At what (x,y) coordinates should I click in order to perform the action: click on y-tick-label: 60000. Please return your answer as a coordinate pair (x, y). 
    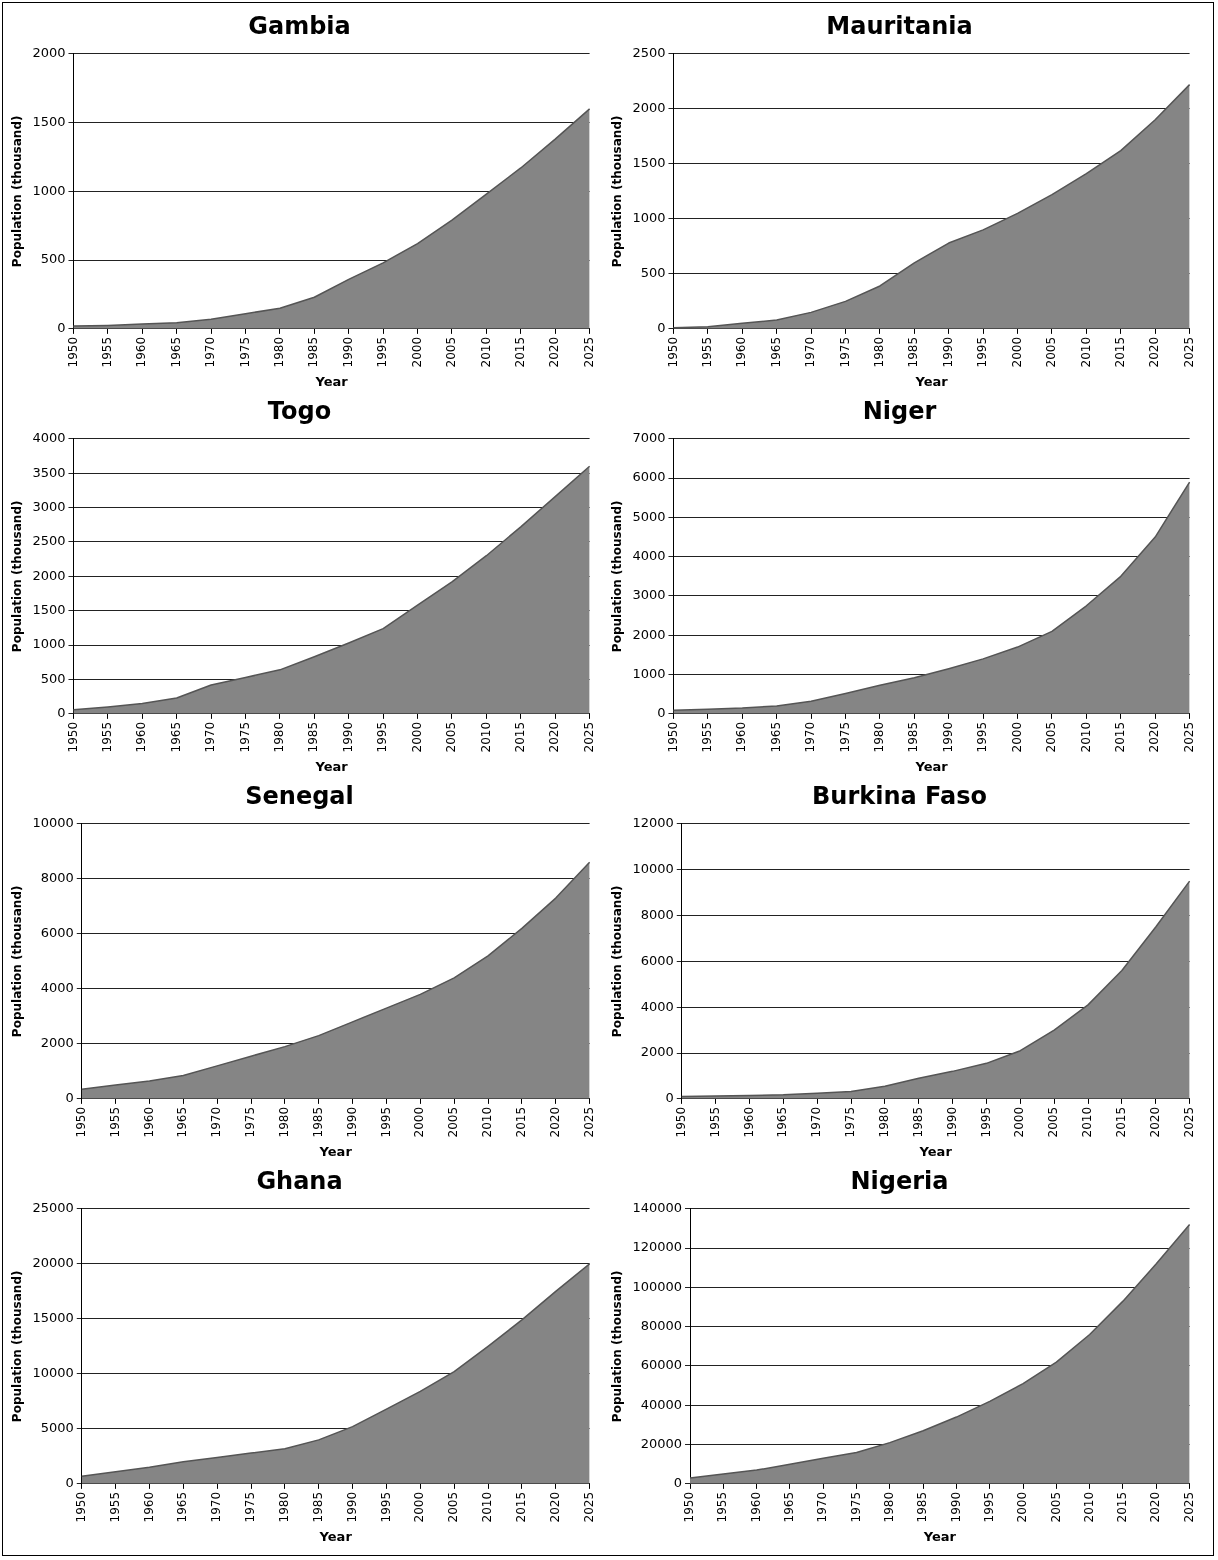
    Looking at the image, I should click on (661, 1365).